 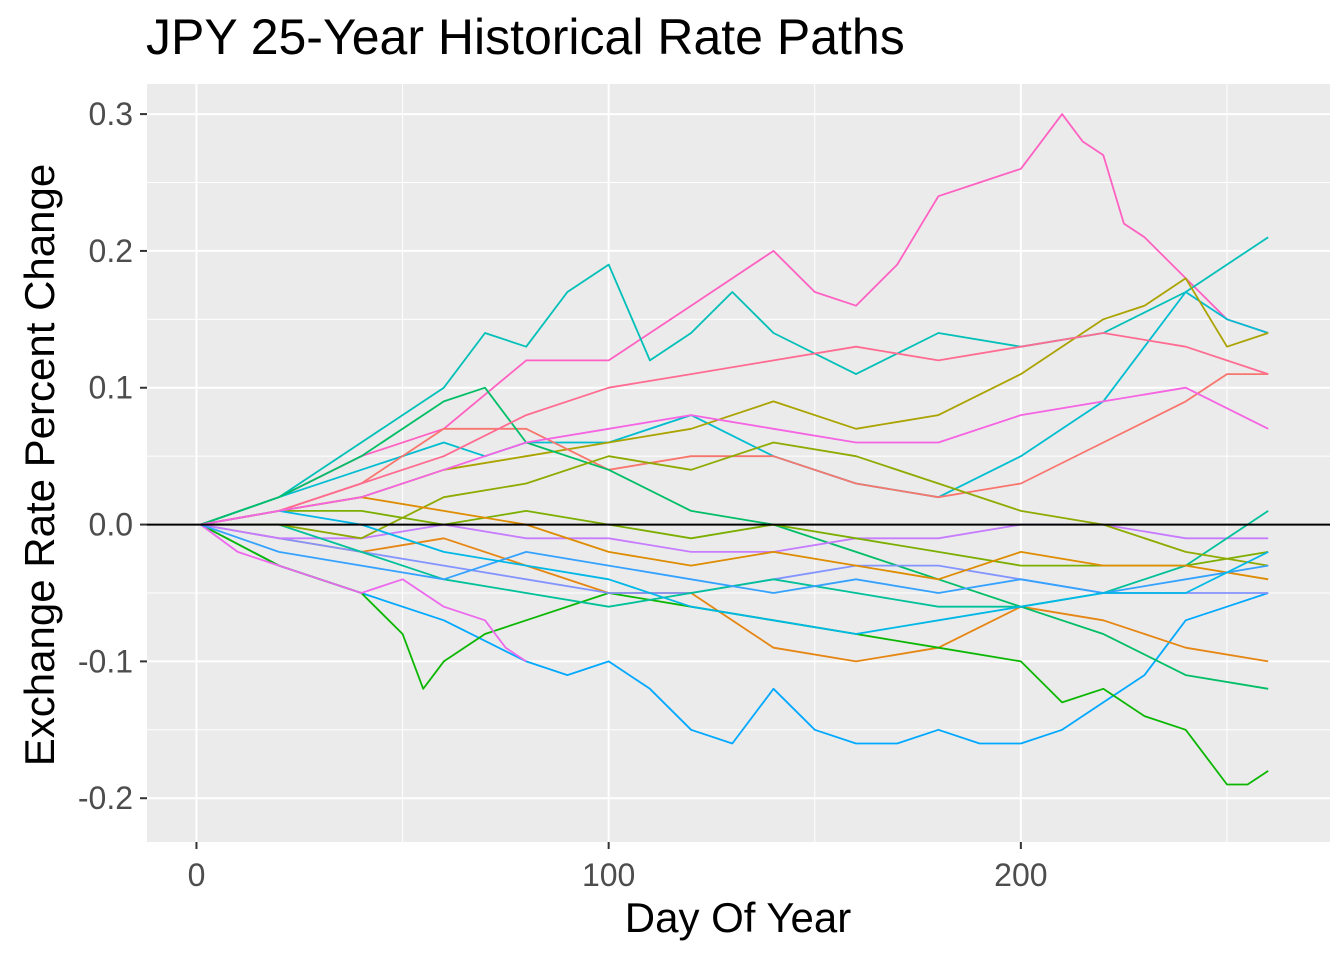 I want to click on y-axis-ticks: -0.2 -0.1 0.0 0.1 0.2 0.3, so click(x=112, y=456).